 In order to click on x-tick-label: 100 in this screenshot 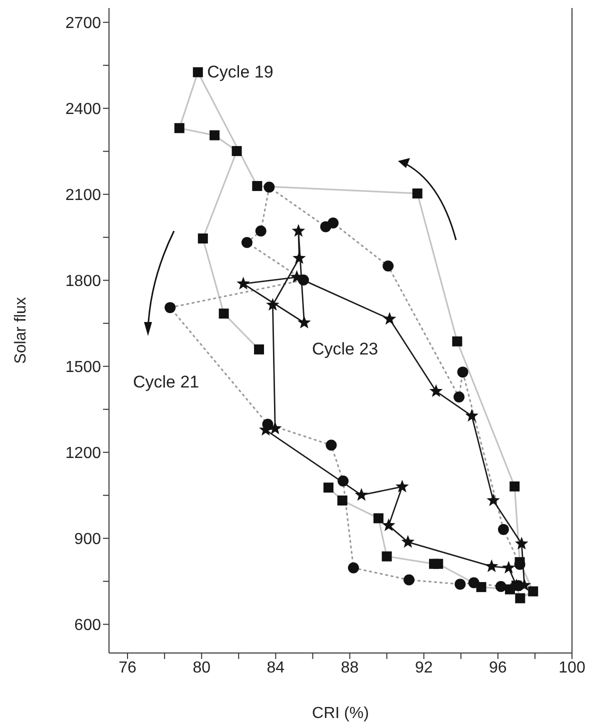, I will do `click(572, 667)`.